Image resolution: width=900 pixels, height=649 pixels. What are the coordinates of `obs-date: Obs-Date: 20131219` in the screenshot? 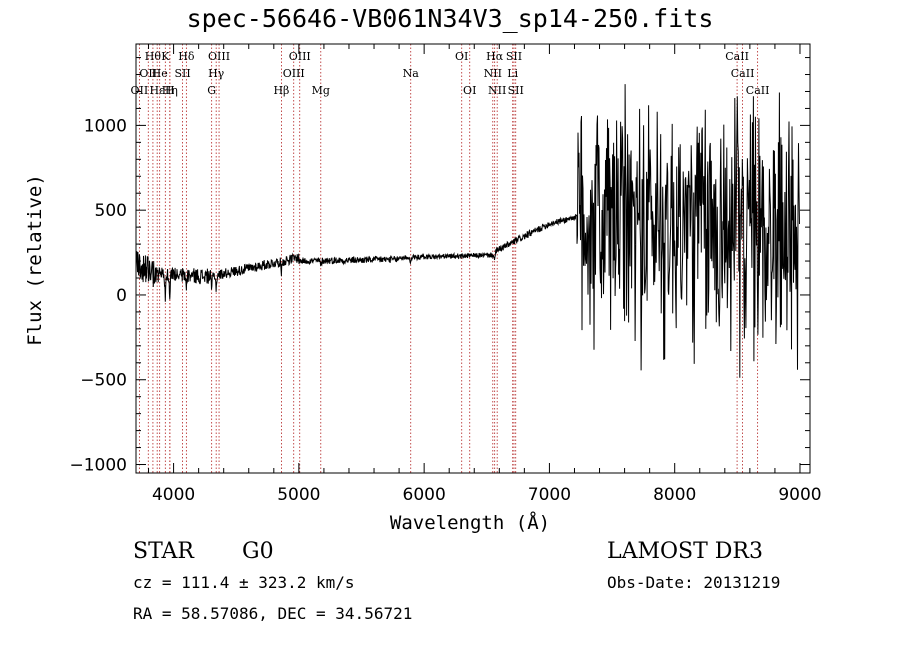 It's located at (694, 582).